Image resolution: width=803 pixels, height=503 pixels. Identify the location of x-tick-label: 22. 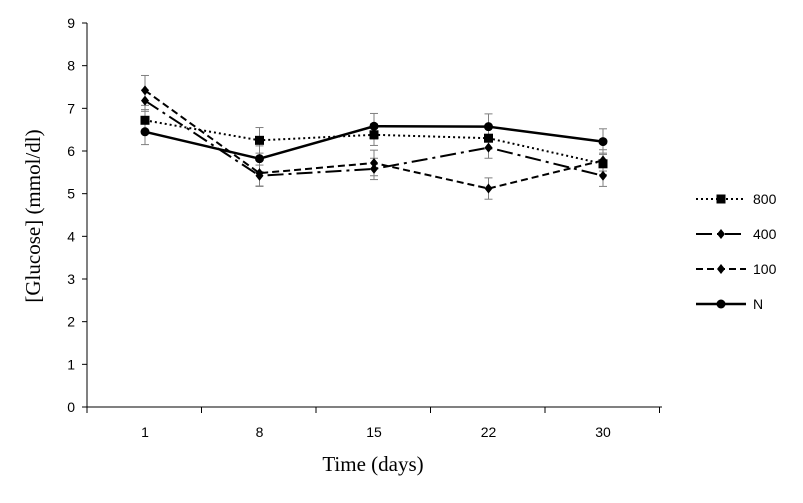
(489, 432).